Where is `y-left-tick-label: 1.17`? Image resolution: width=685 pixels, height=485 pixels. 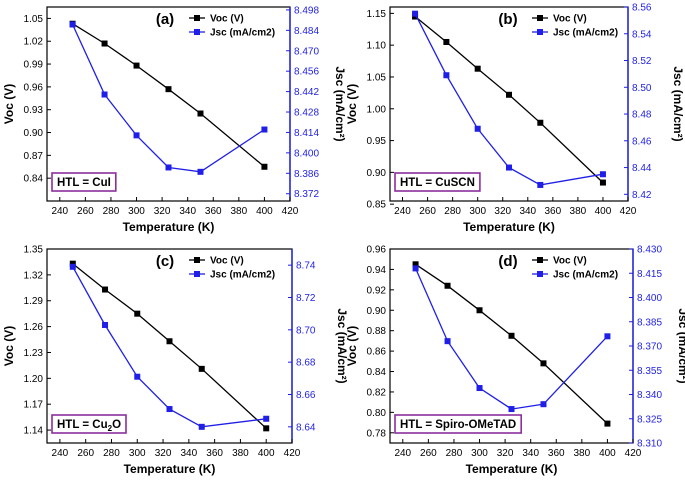
y-left-tick-label: 1.17 is located at coordinates (34, 405).